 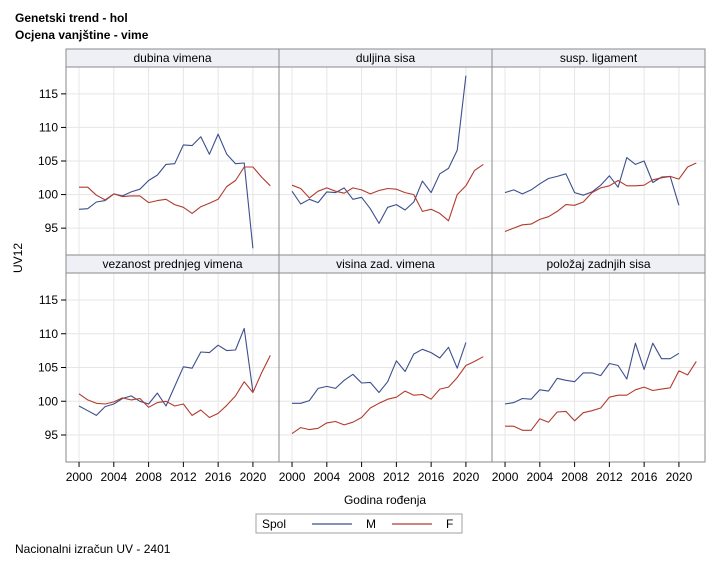 What do you see at coordinates (172, 58) in the screenshot?
I see `panel-title: dubina vimena` at bounding box center [172, 58].